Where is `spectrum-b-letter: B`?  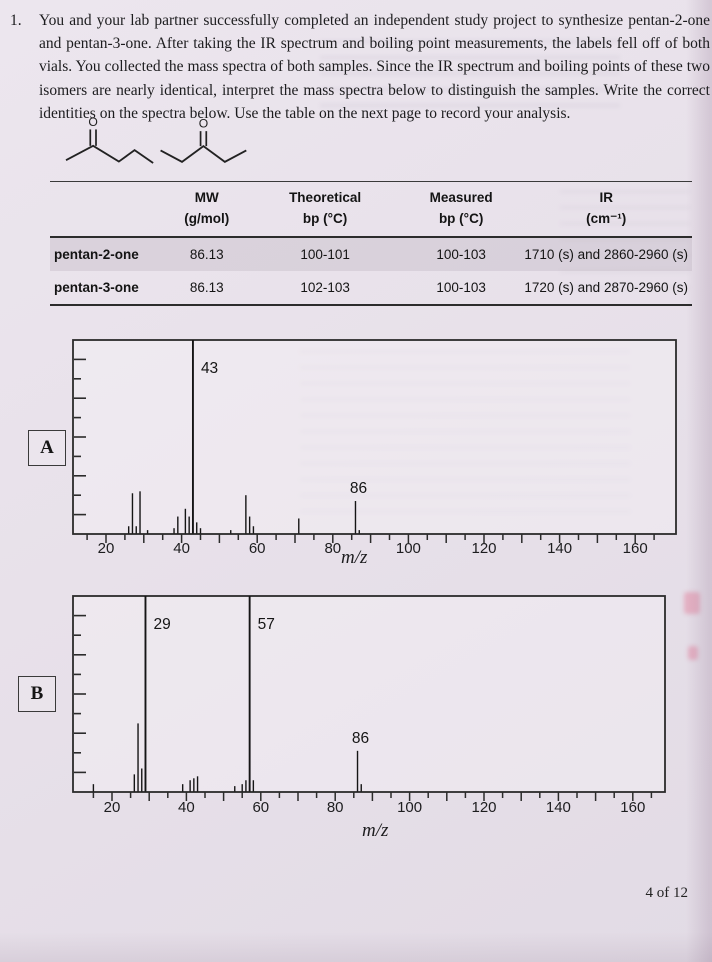
spectrum-b-letter: B is located at coordinates (37, 693).